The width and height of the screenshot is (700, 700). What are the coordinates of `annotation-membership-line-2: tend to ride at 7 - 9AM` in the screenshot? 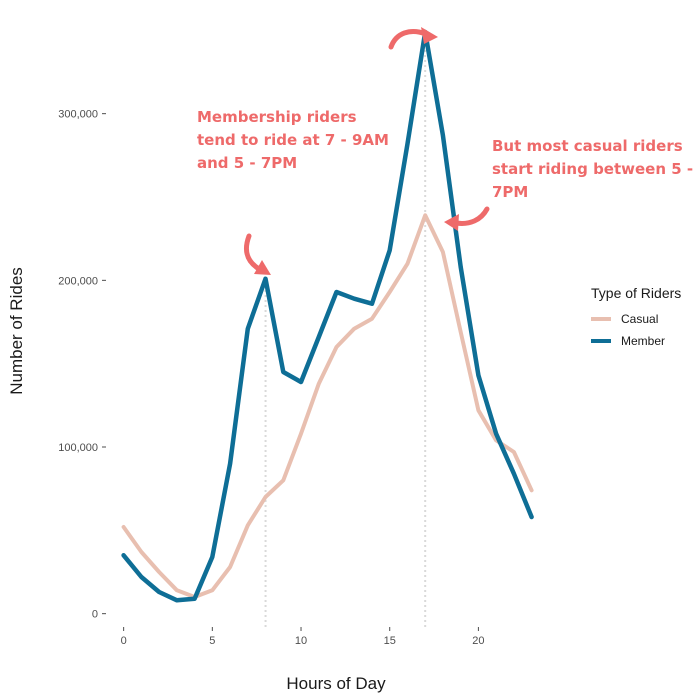 It's located at (293, 140).